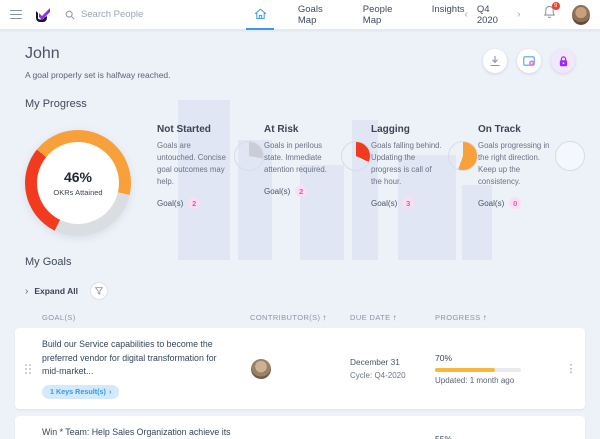 This screenshot has height=439, width=600. I want to click on add-widget-icon, so click(529, 60).